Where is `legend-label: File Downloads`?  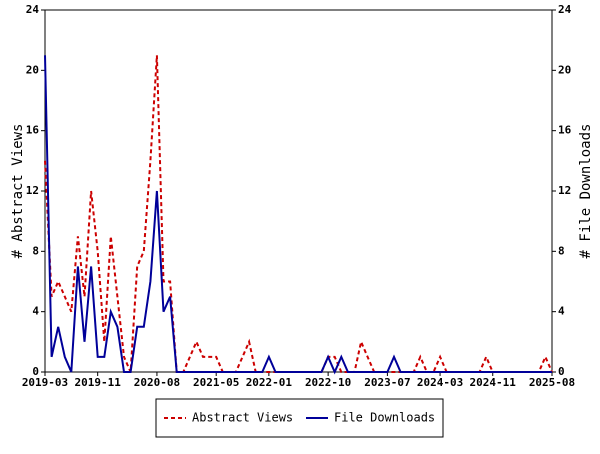 legend-label: File Downloads is located at coordinates (384, 418).